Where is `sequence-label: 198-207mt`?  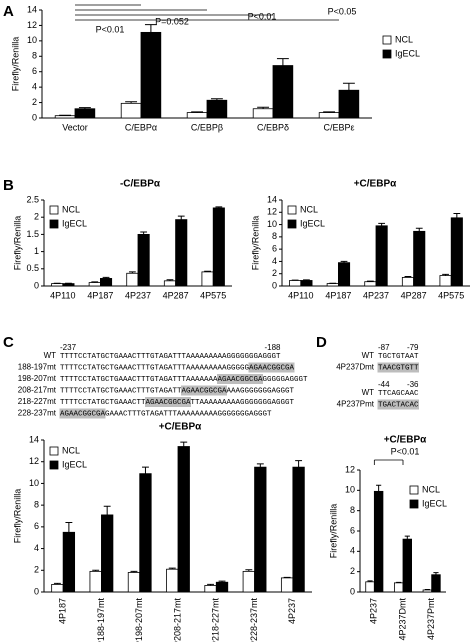 sequence-label: 198-207mt is located at coordinates (37, 378).